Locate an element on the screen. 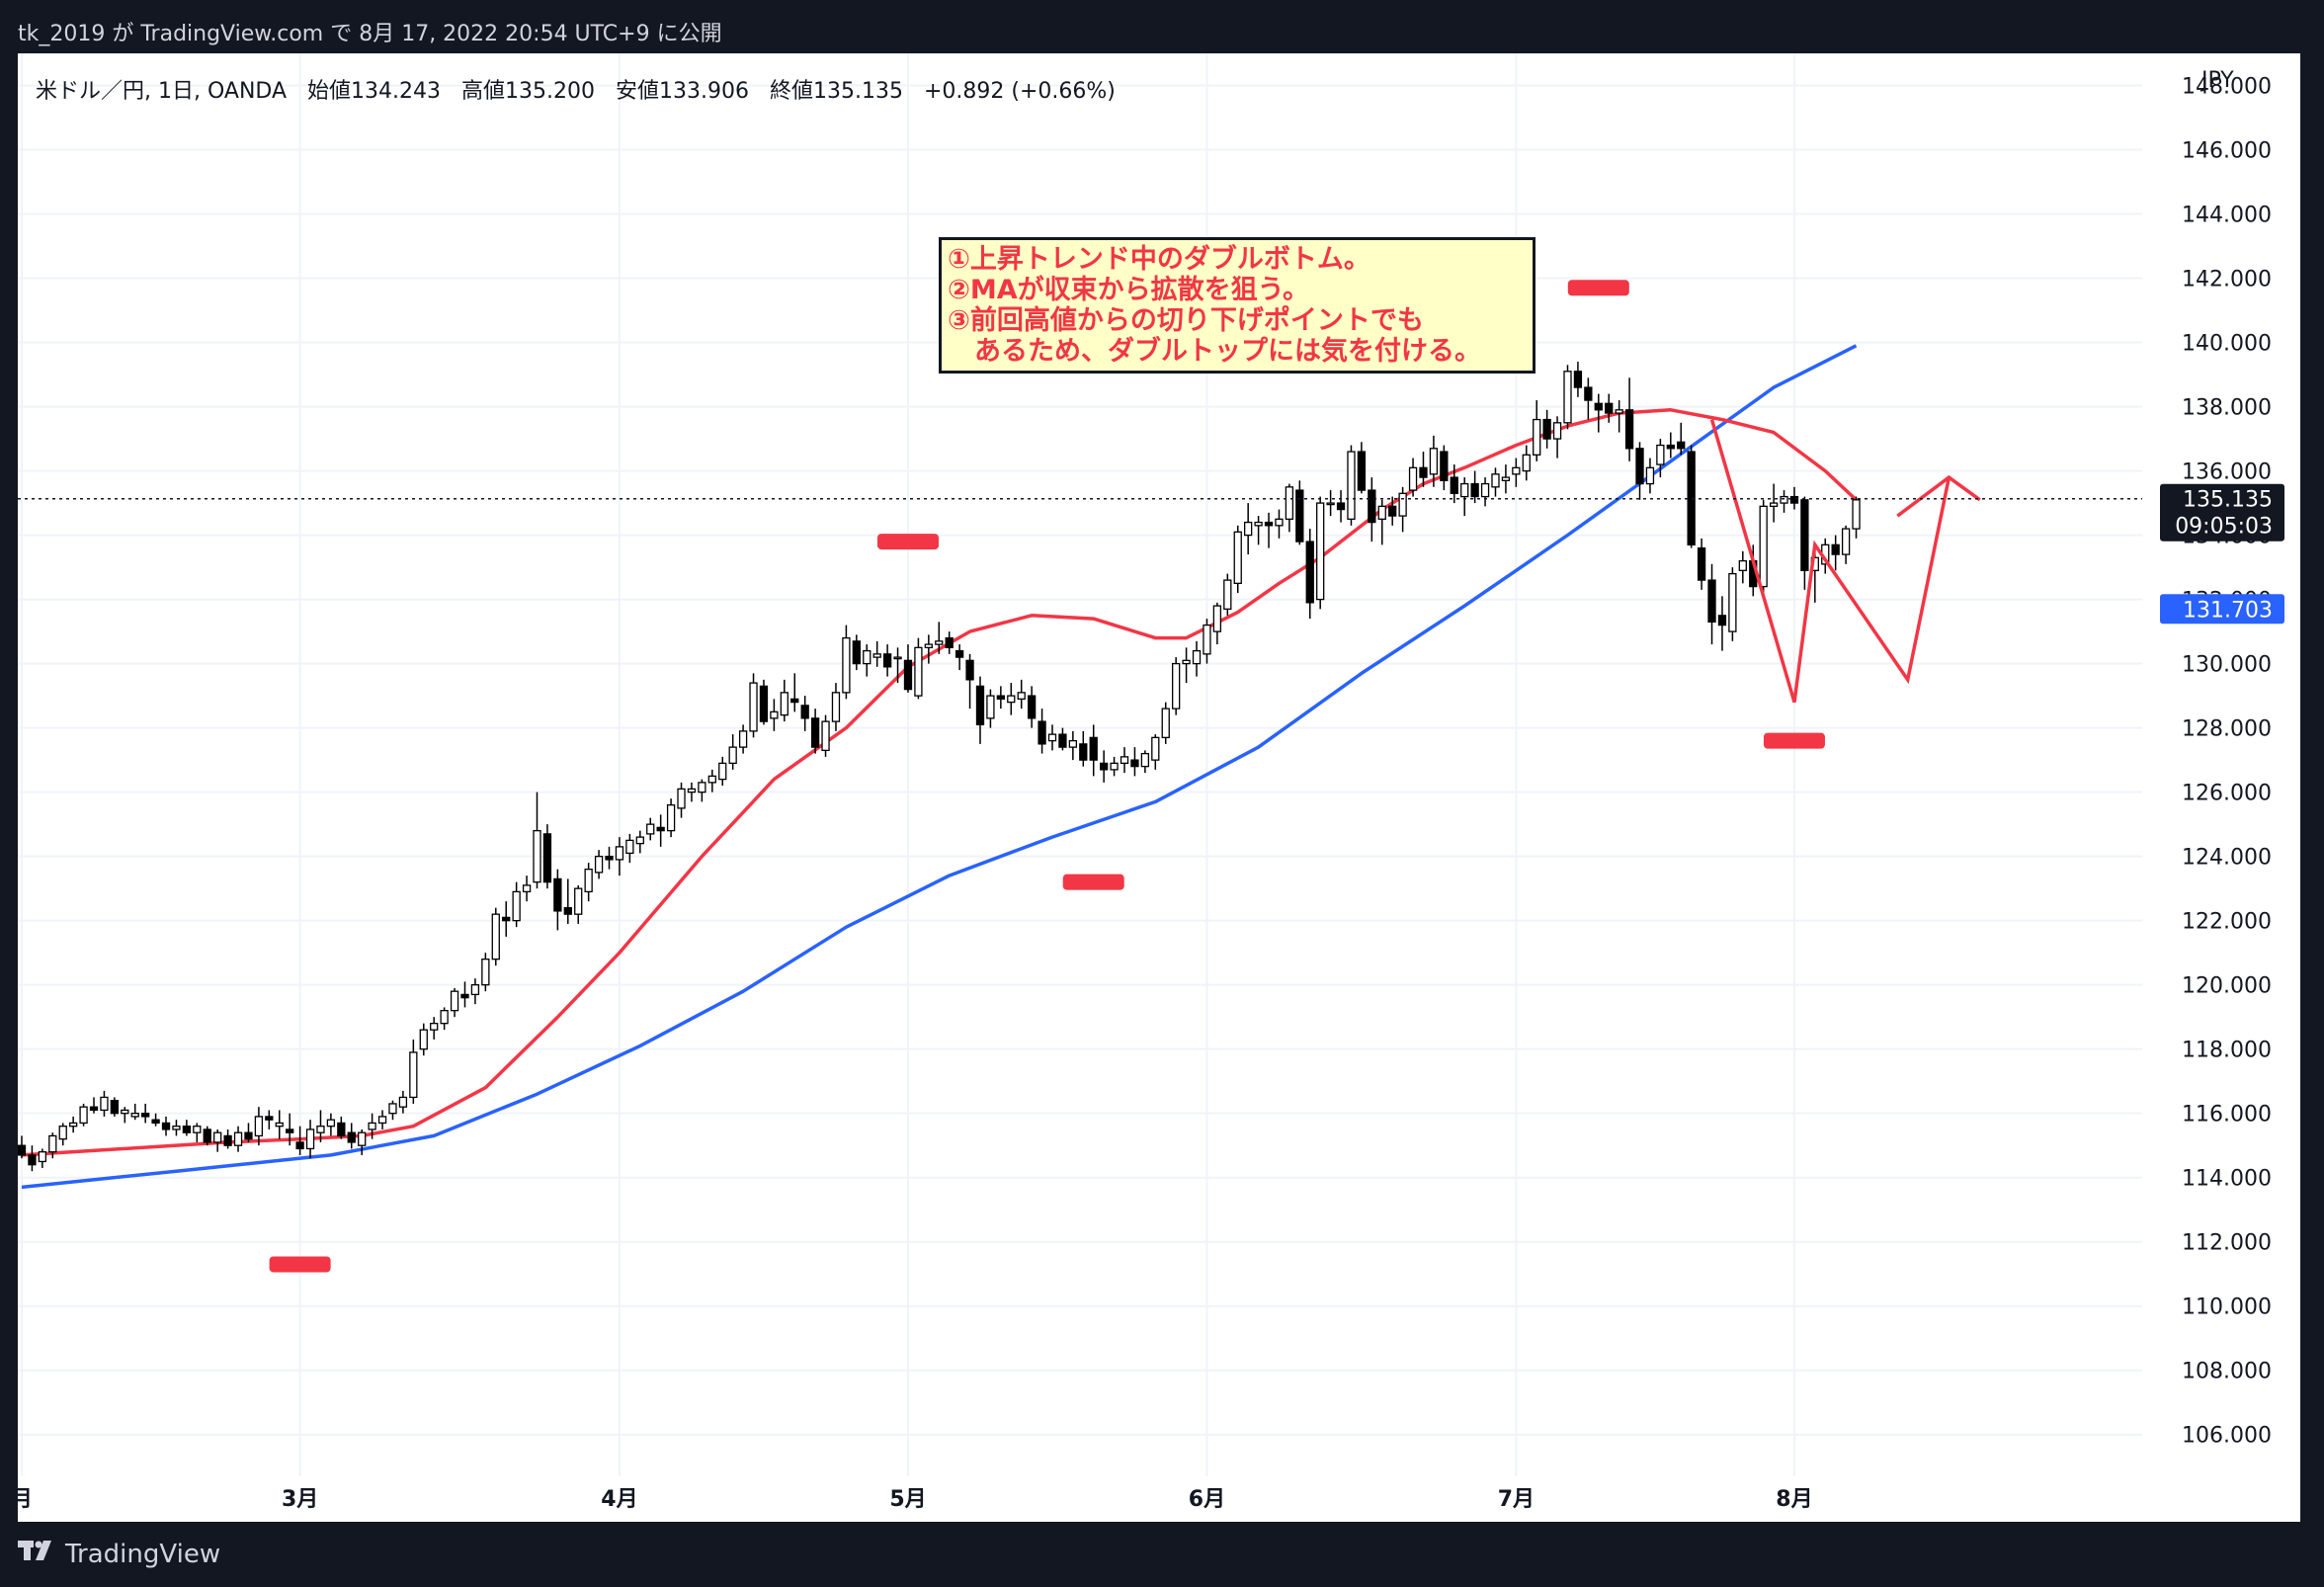 This screenshot has width=2324, height=1587. annotation-line-4: あるため、ダブルトップには気を付ける。 is located at coordinates (1214, 351).